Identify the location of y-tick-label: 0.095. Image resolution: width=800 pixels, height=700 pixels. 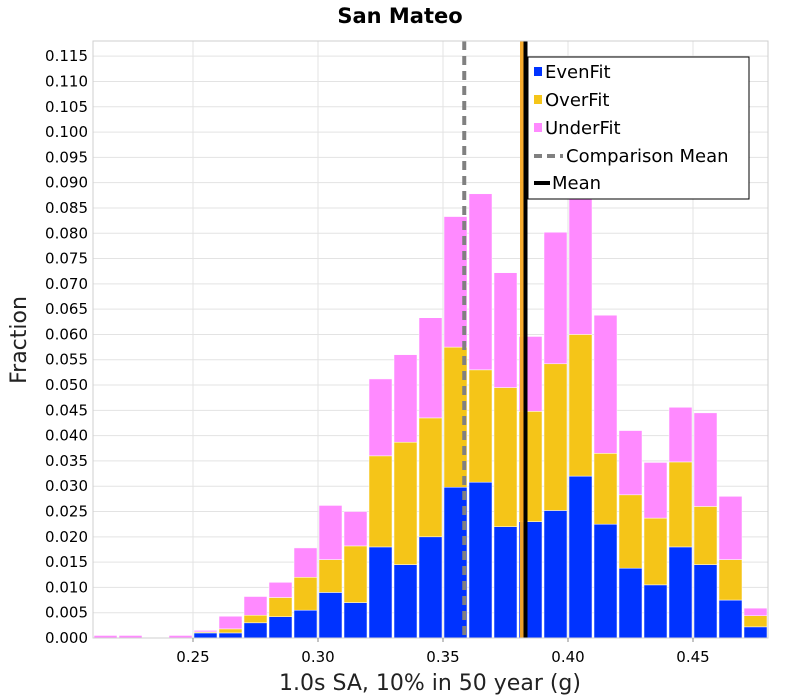
(66, 157).